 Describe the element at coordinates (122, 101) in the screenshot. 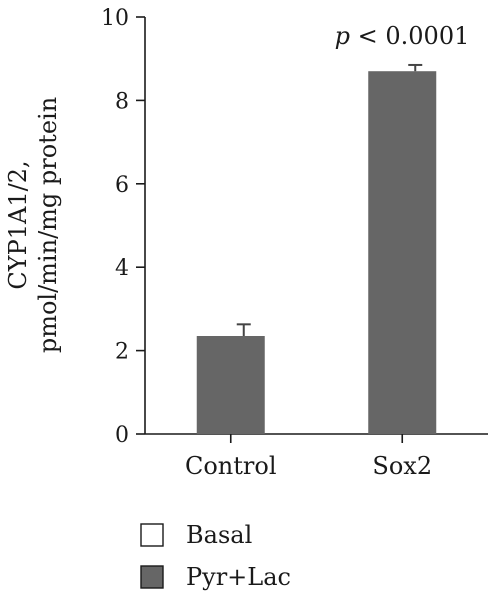

I see `y-tick-label: 8` at that location.